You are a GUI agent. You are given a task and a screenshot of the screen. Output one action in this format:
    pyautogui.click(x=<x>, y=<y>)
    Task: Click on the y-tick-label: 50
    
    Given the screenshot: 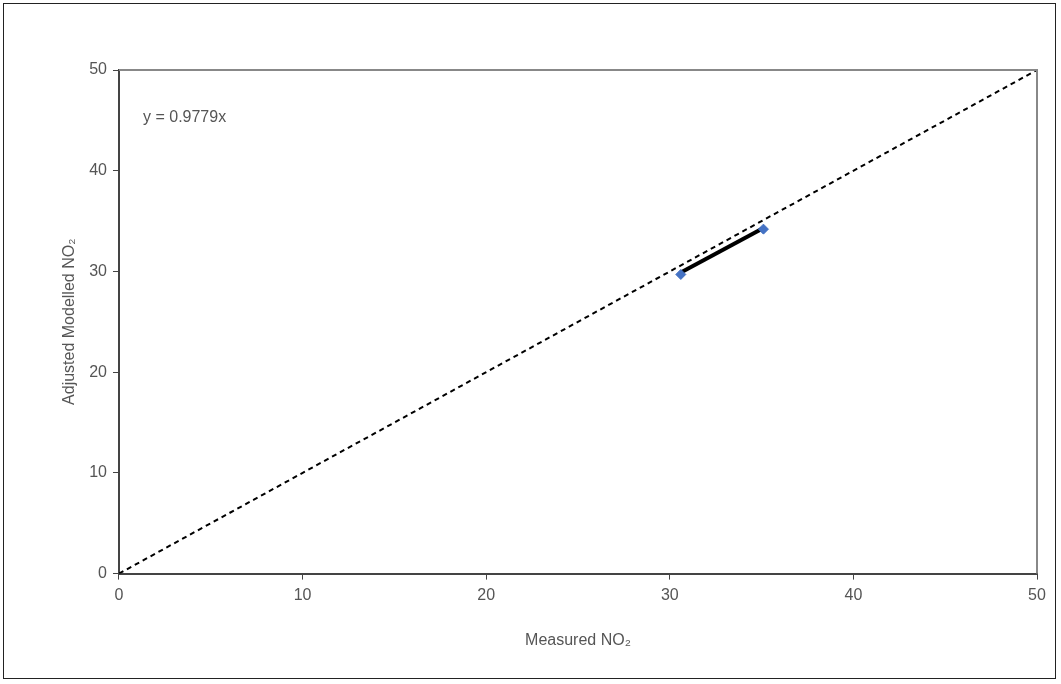 What is the action you would take?
    pyautogui.click(x=98, y=69)
    